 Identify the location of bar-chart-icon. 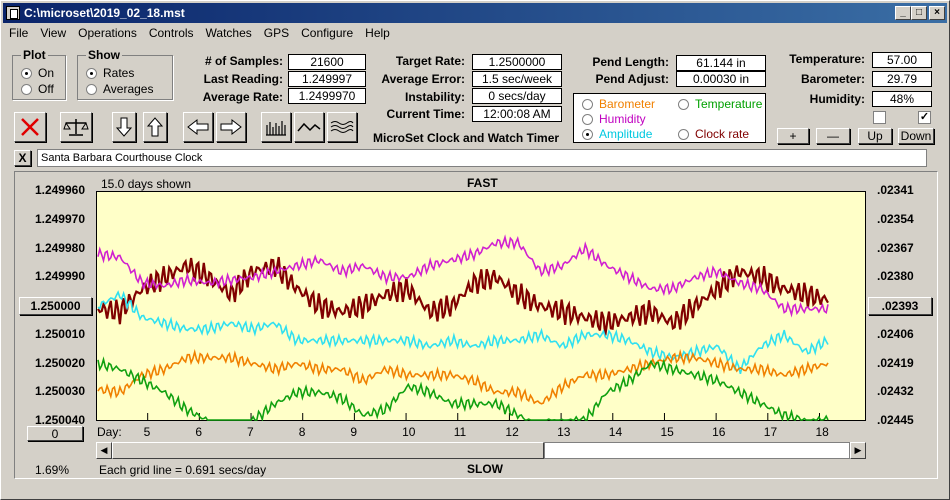
(276, 128).